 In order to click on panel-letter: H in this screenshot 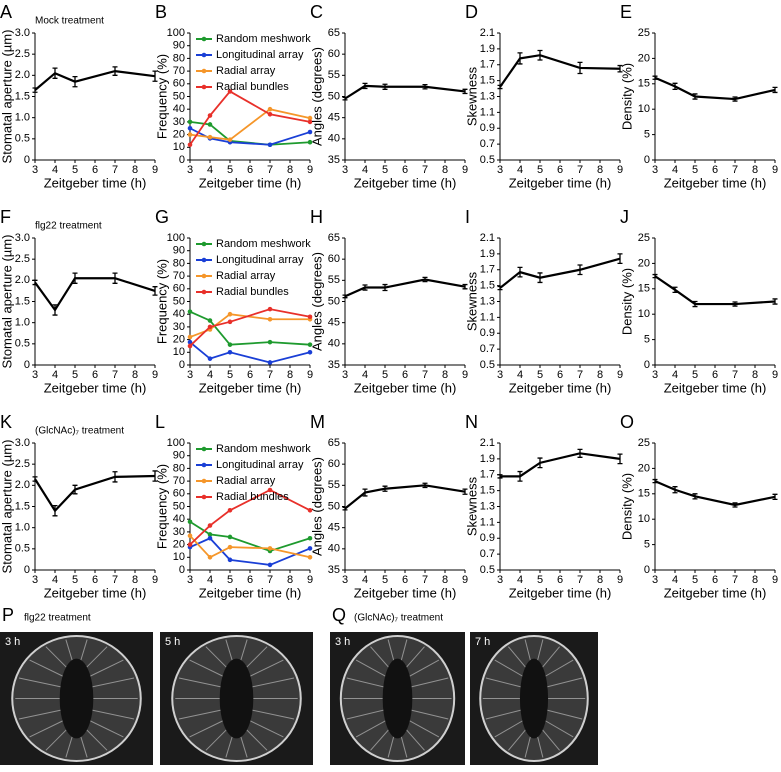, I will do `click(316, 217)`.